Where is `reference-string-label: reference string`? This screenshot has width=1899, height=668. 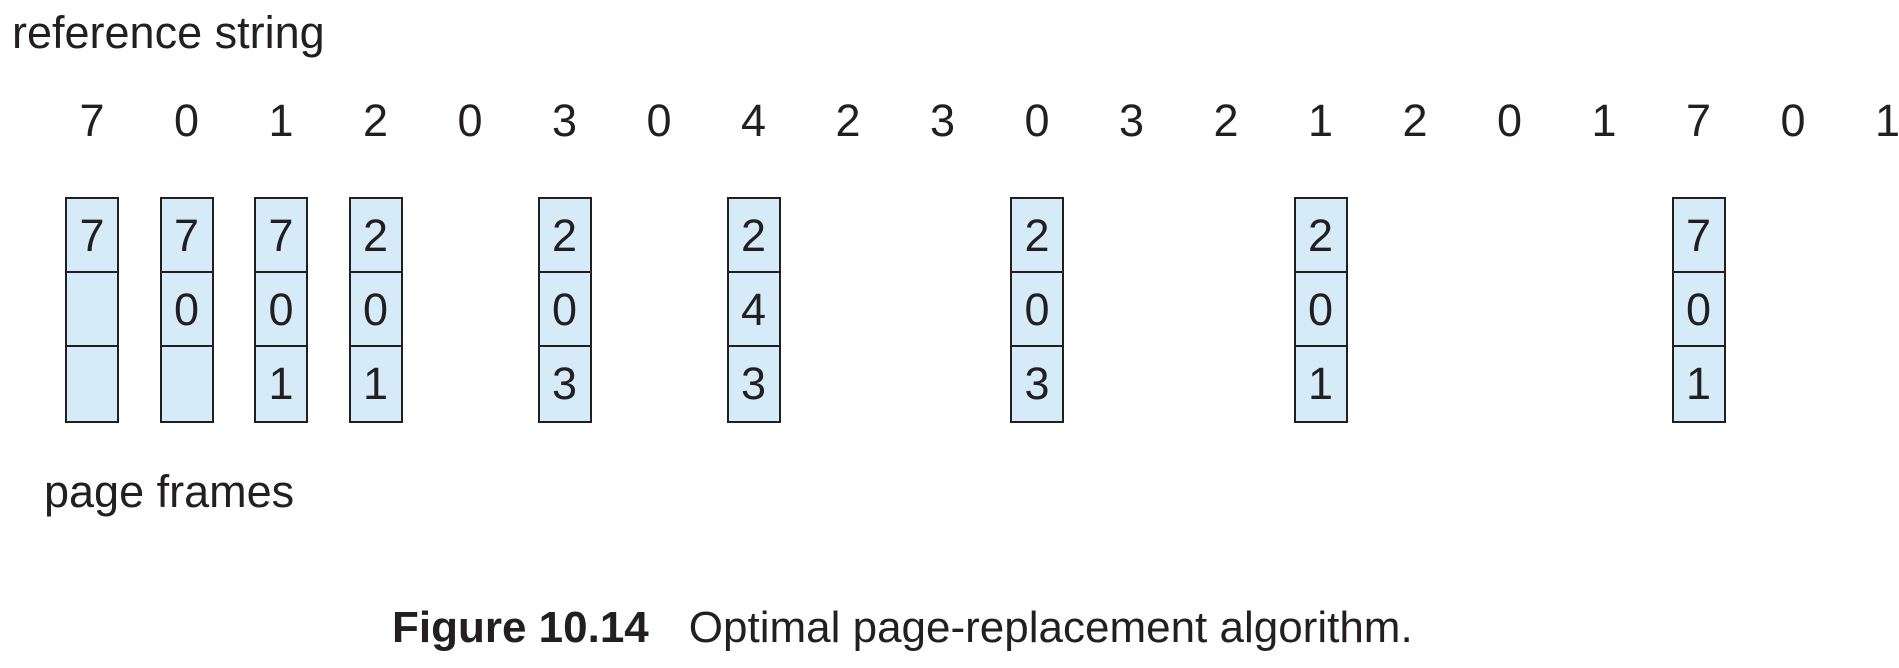 reference-string-label: reference string is located at coordinates (168, 32).